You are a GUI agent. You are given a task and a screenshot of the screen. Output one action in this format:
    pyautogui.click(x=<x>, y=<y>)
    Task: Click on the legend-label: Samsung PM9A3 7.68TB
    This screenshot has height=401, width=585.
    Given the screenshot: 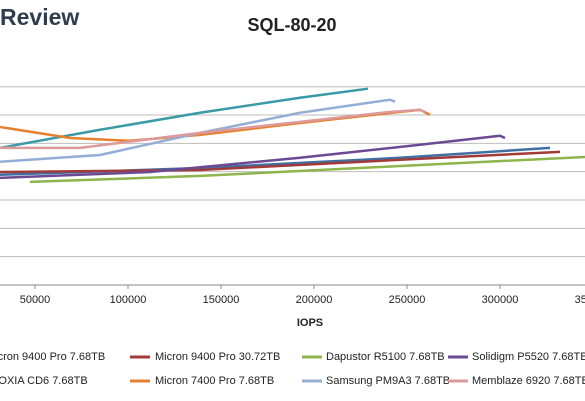 What is the action you would take?
    pyautogui.click(x=388, y=381)
    